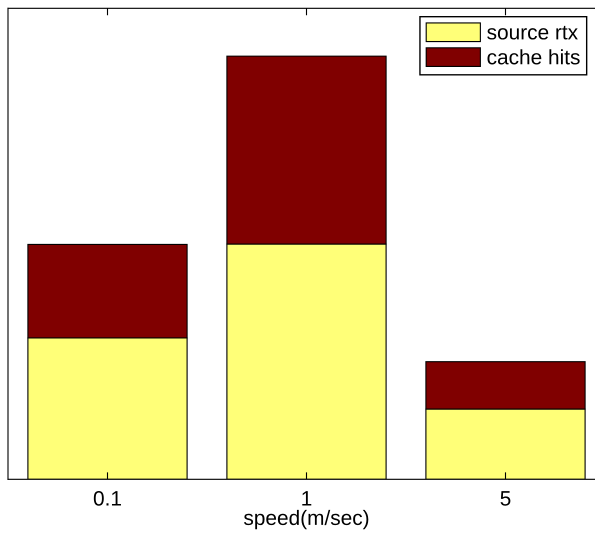 Image resolution: width=595 pixels, height=539 pixels. Describe the element at coordinates (534, 56) in the screenshot. I see `legend-label: cache hits` at that location.